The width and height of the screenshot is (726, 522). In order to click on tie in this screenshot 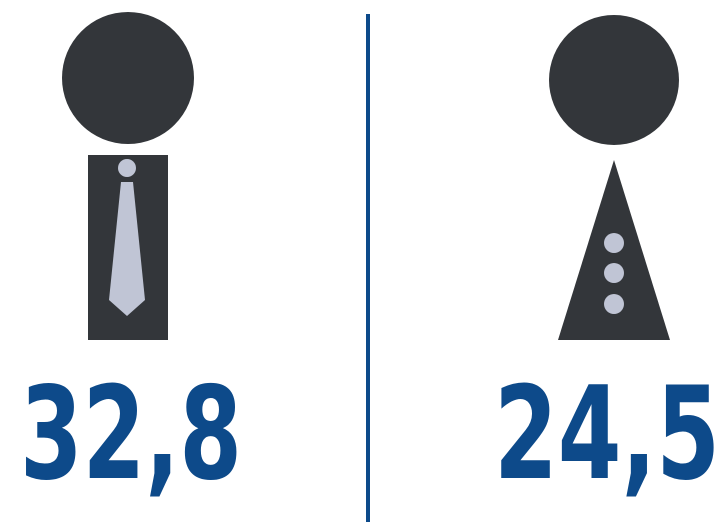, I will do `click(127, 249)`.